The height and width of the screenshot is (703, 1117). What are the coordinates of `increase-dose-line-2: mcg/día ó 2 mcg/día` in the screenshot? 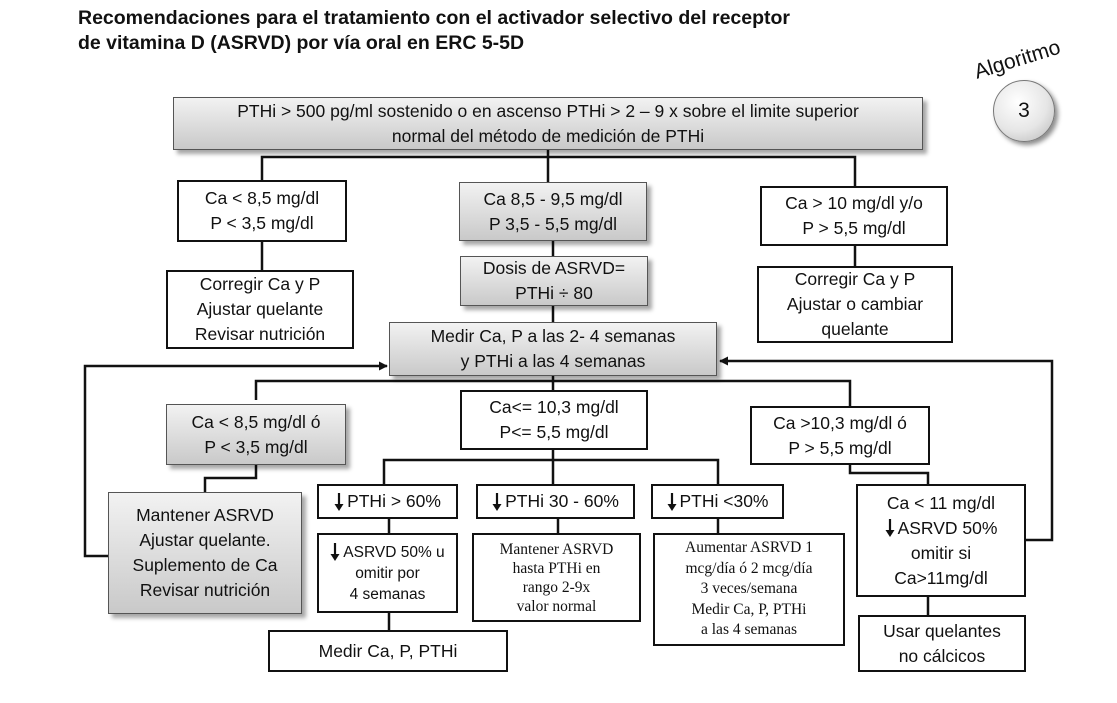 It's located at (749, 568).